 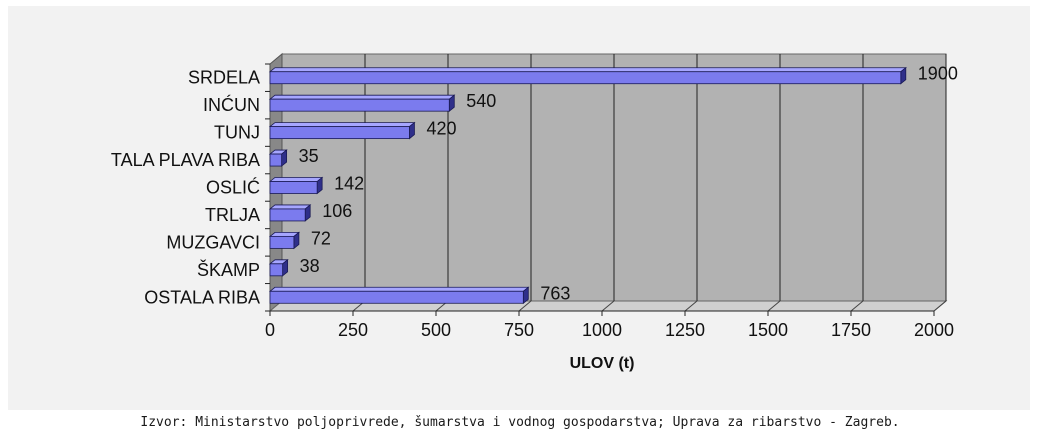 I want to click on x-axis-title: ULOV (t), so click(x=602, y=363).